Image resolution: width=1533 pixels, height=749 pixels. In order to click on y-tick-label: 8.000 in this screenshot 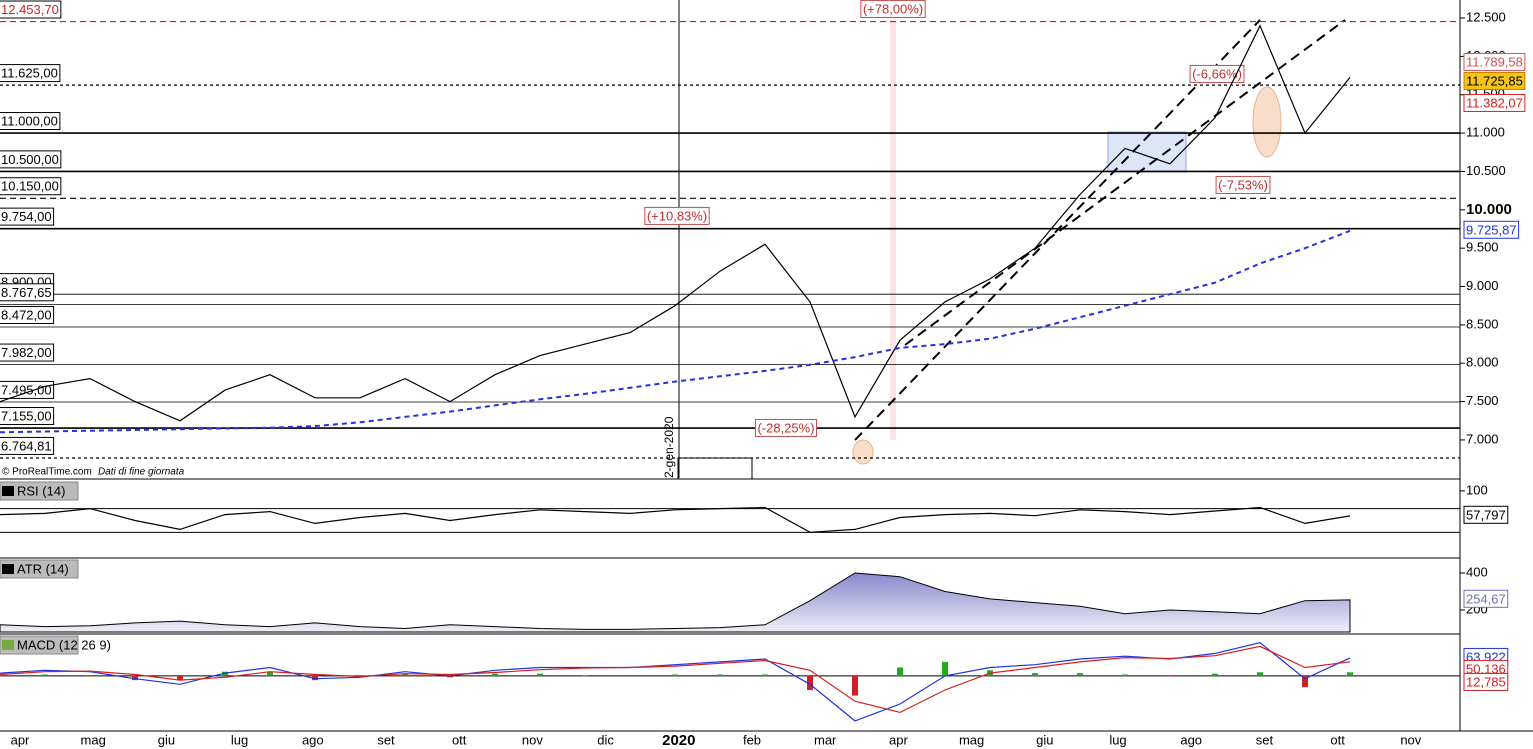, I will do `click(1482, 362)`.